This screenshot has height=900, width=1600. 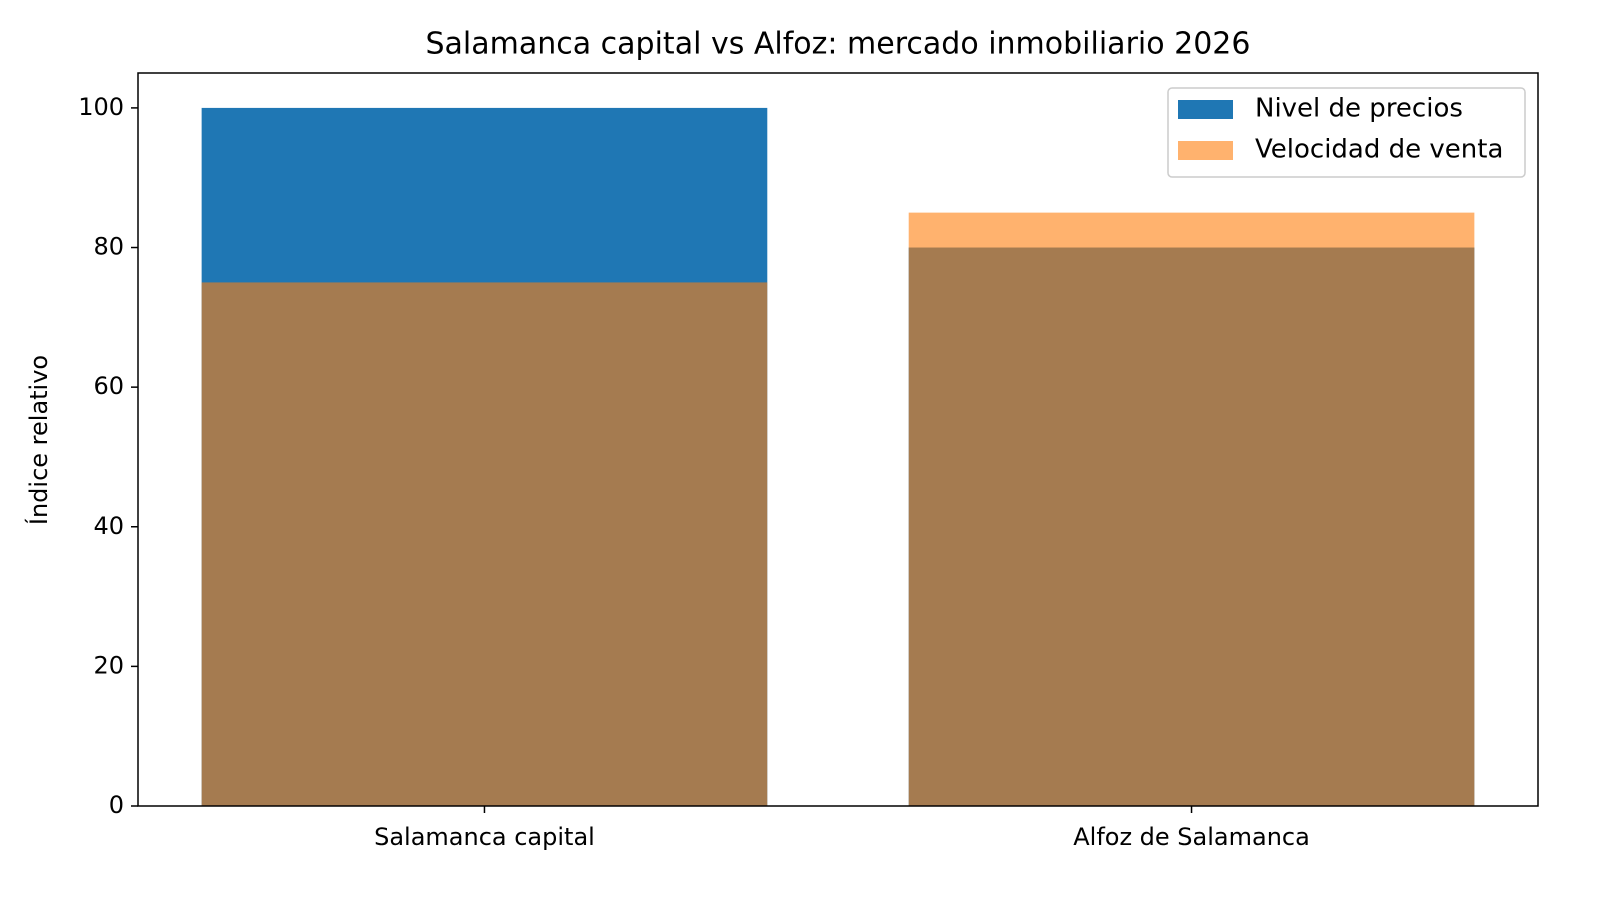 I want to click on legend-label: Velocidad de venta, so click(x=1379, y=150).